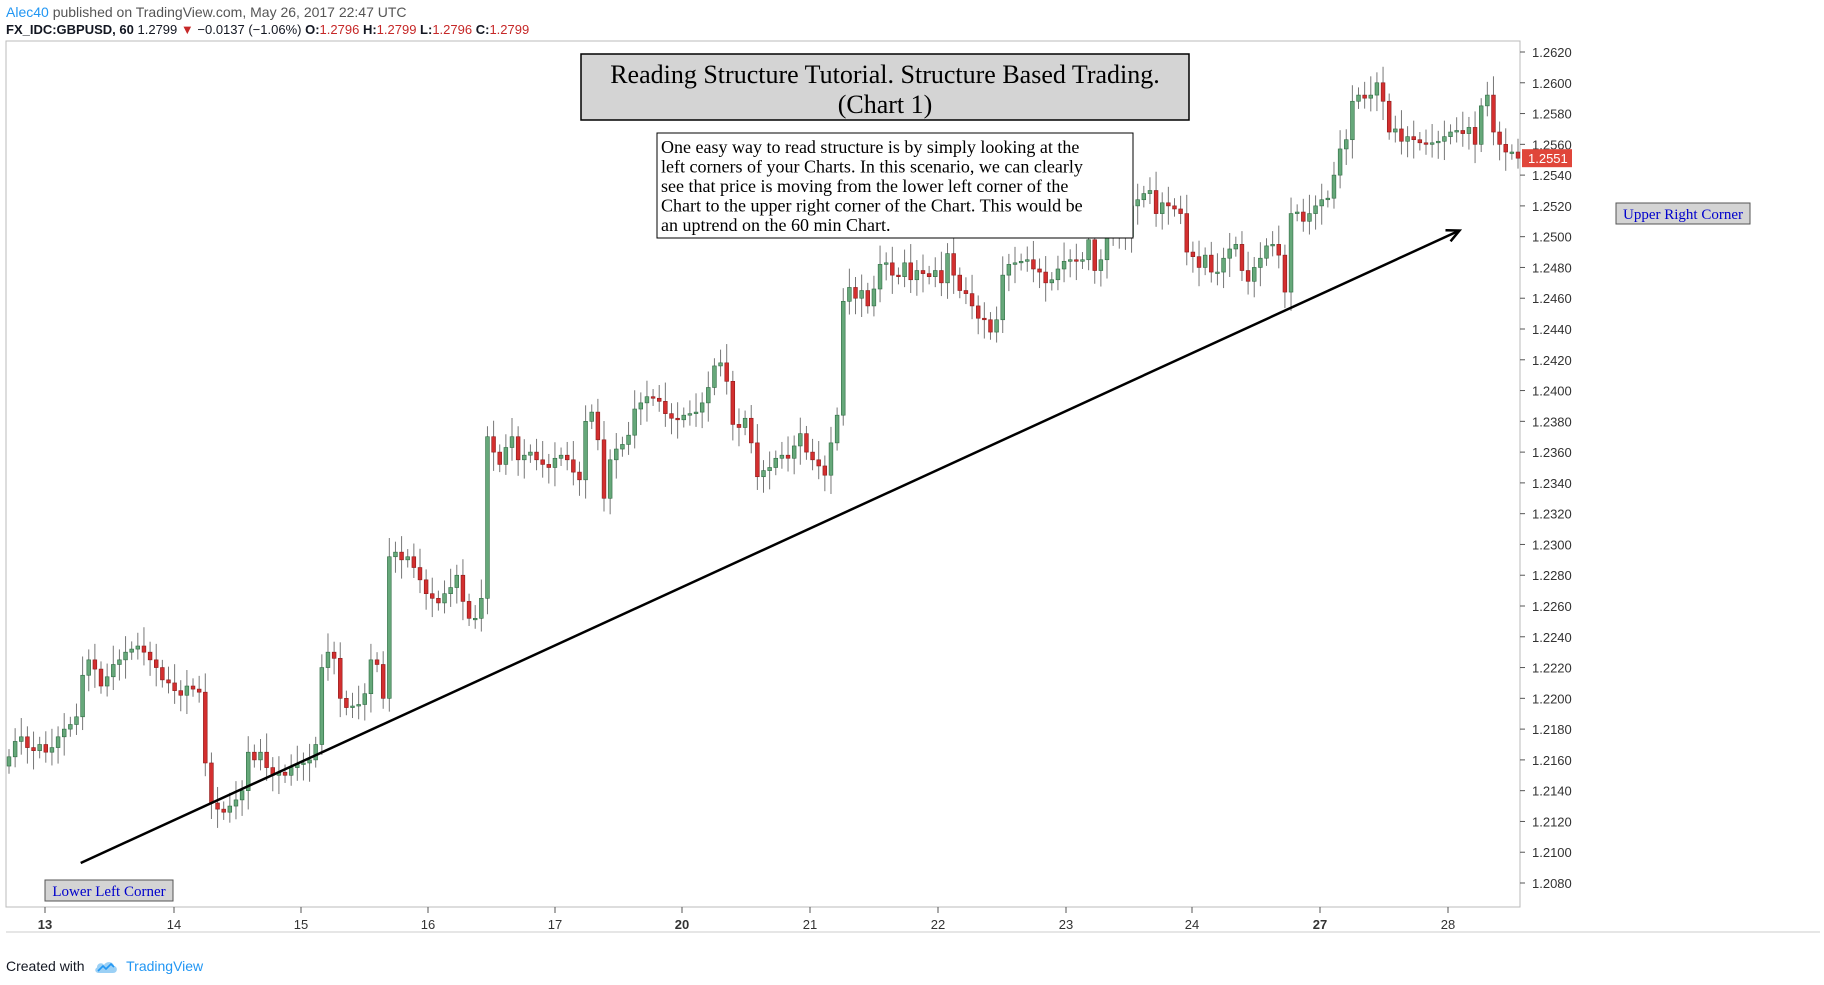 The height and width of the screenshot is (985, 1824). What do you see at coordinates (1552, 329) in the screenshot?
I see `price-tick-label: 1.2440` at bounding box center [1552, 329].